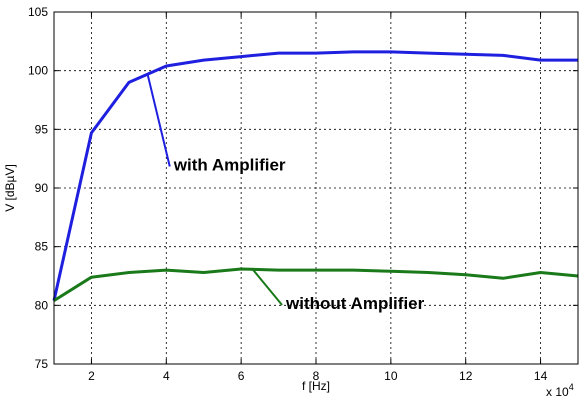  What do you see at coordinates (91, 376) in the screenshot?
I see `x-tick-label: 2` at bounding box center [91, 376].